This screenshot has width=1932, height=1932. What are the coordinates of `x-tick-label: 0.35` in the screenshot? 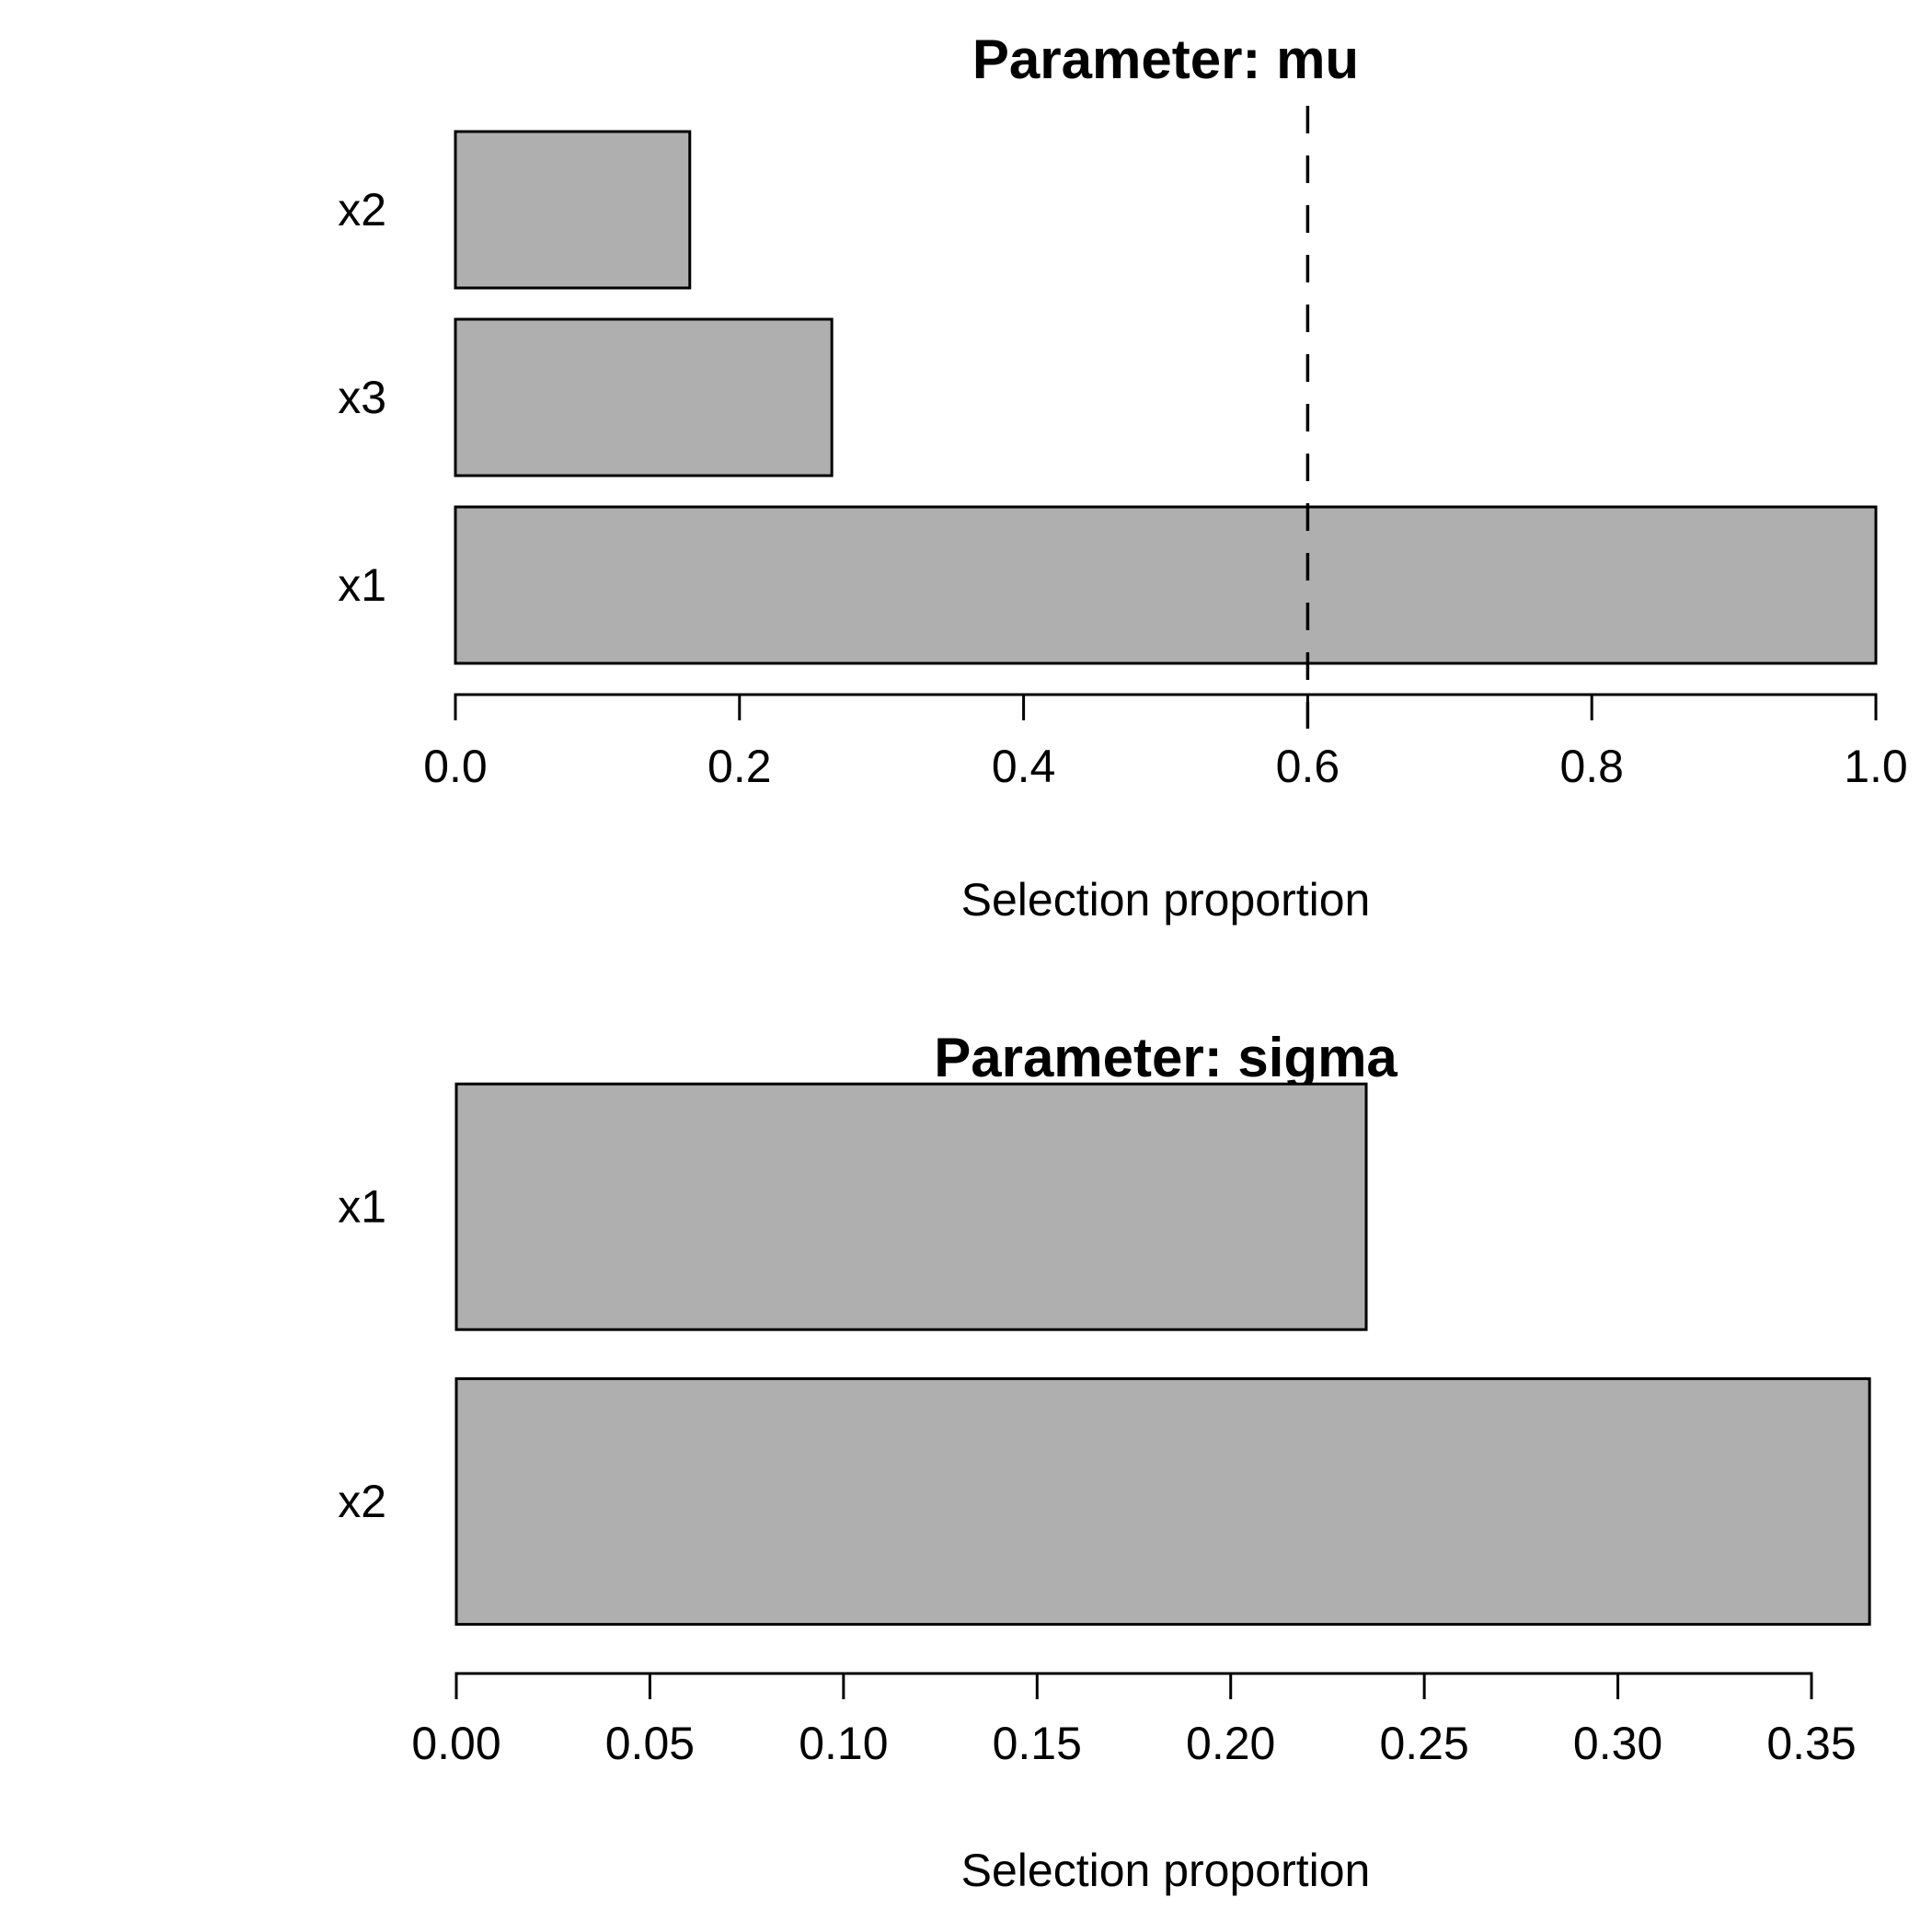 It's located at (1811, 1743).